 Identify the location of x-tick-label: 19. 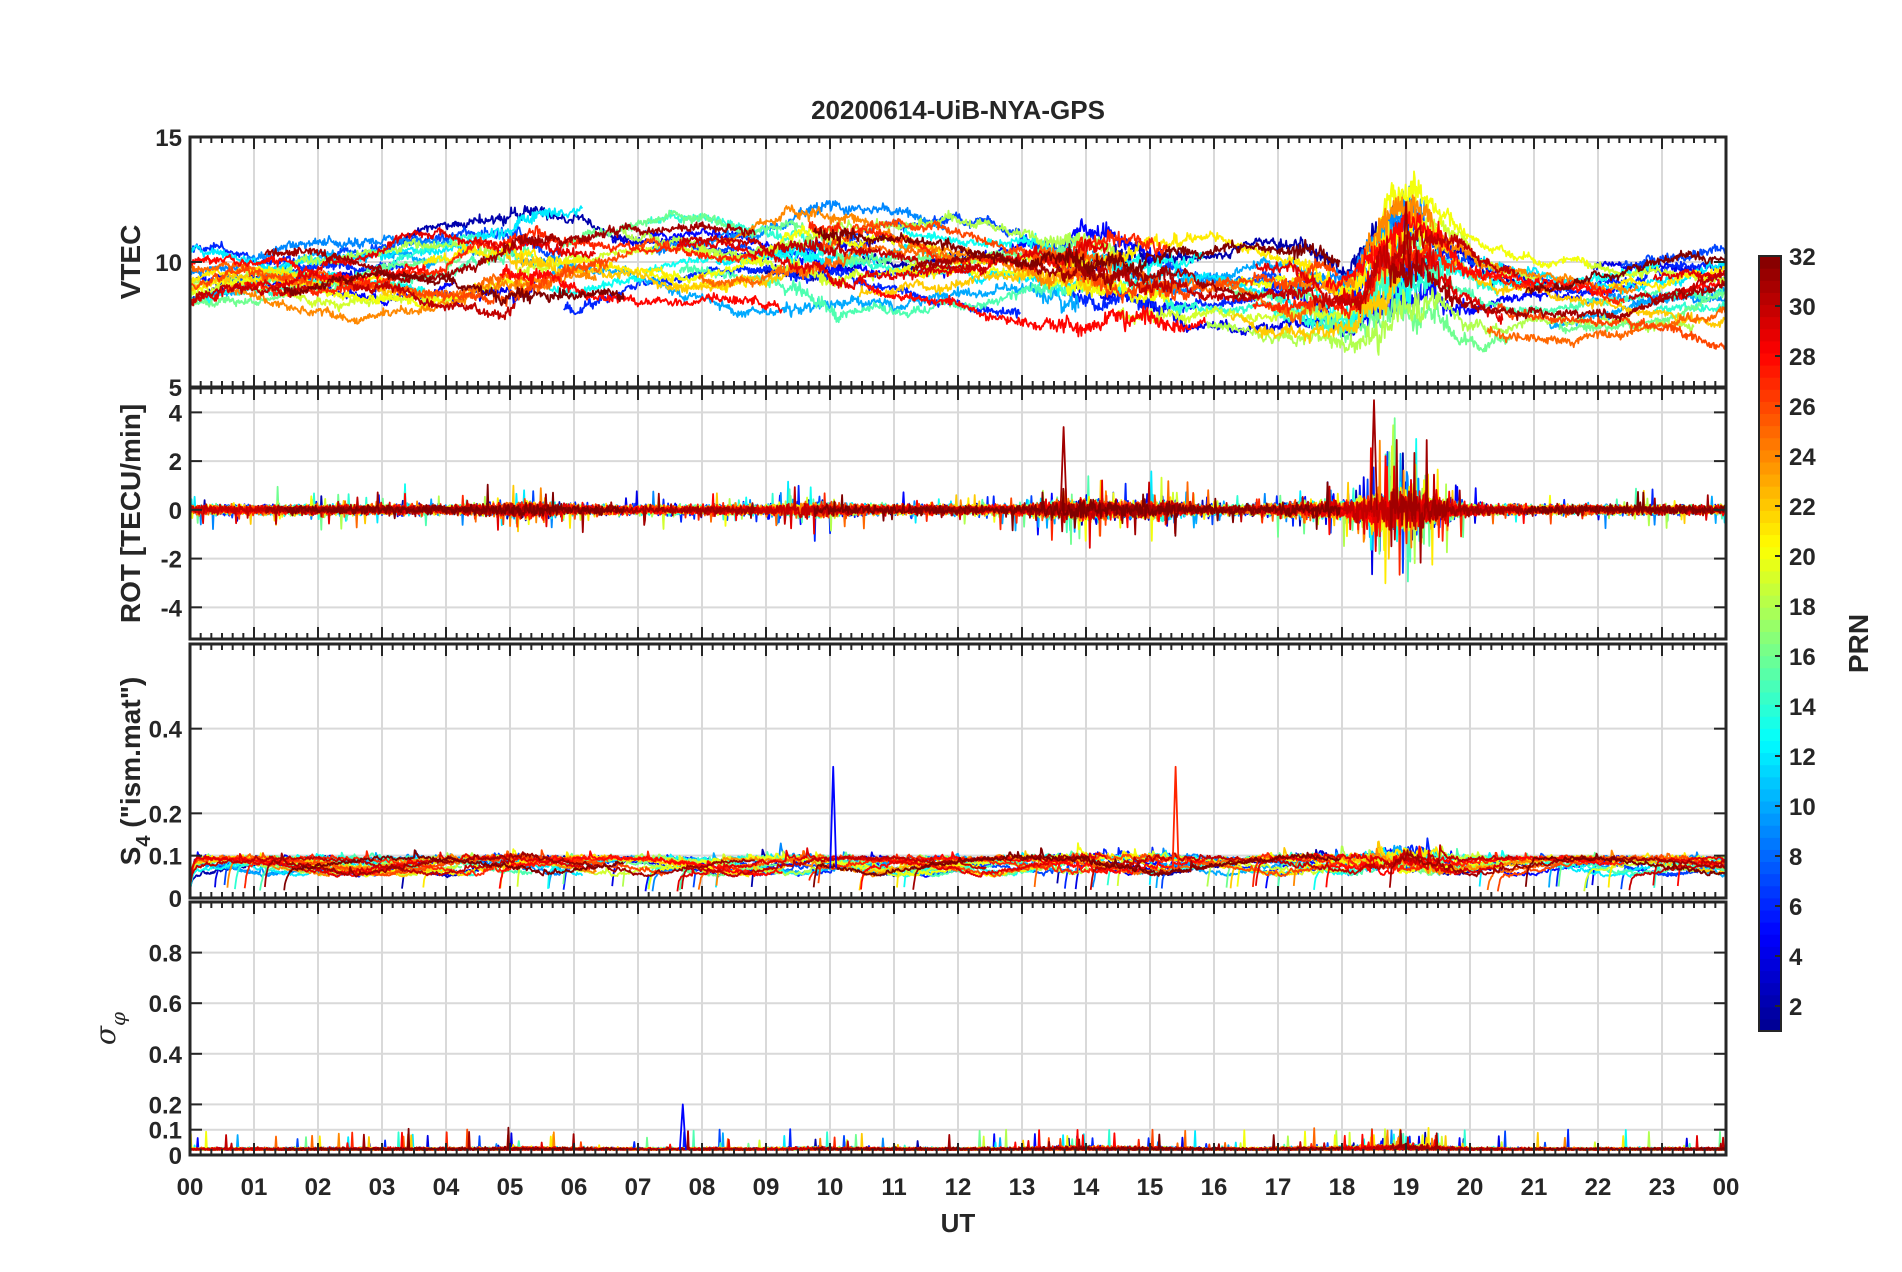
(1406, 1187).